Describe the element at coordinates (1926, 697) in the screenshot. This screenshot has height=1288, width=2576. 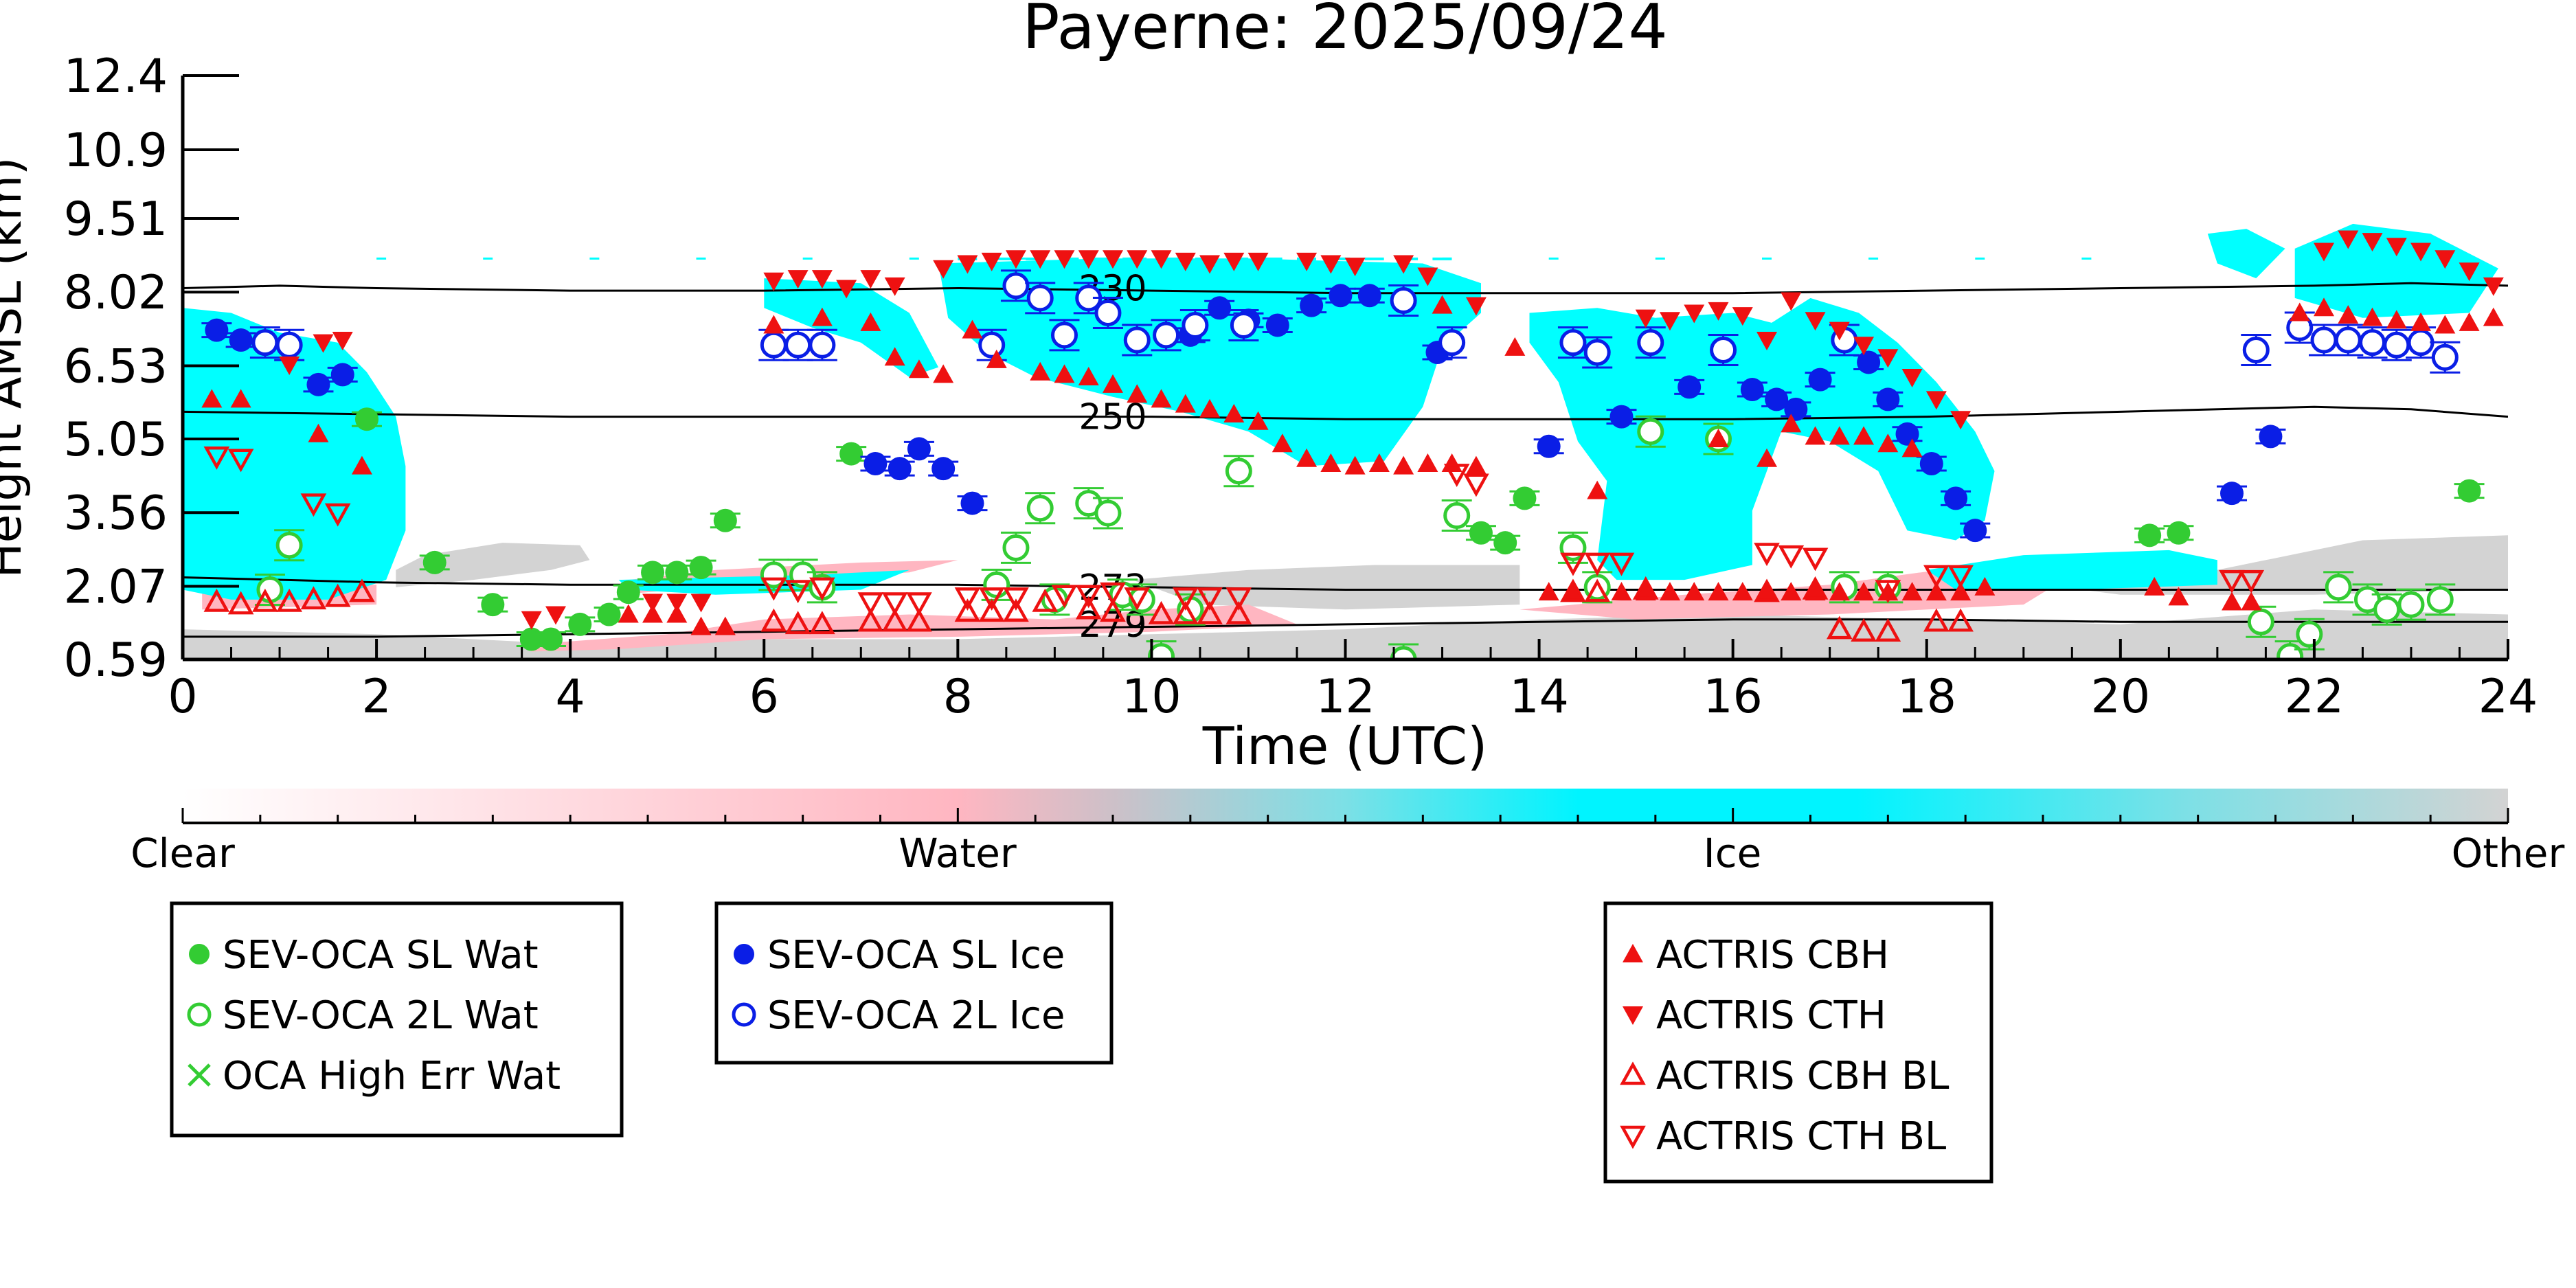
I see `x-tick-label: 18` at that location.